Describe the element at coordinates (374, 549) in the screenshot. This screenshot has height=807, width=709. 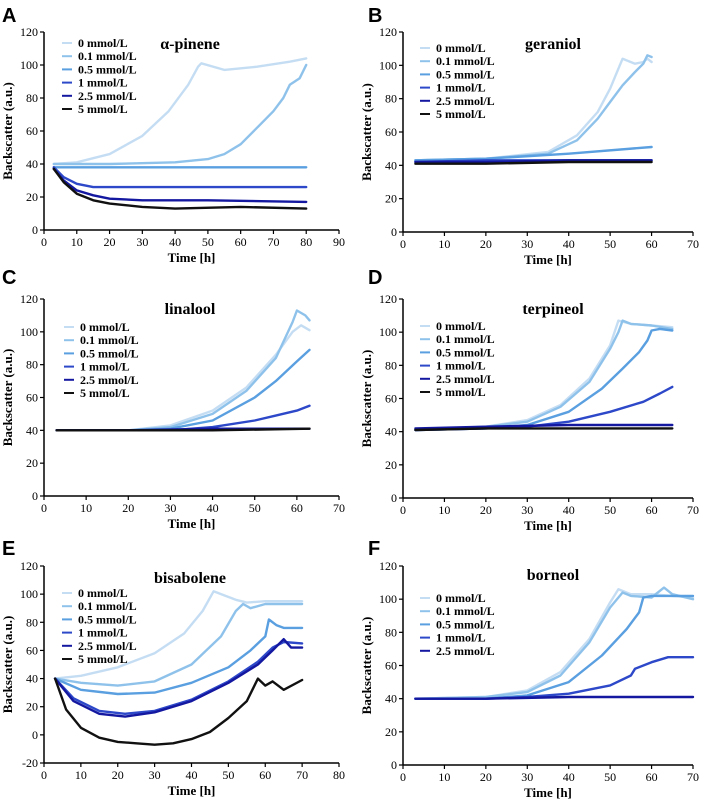
I see `panel-letter: F` at that location.